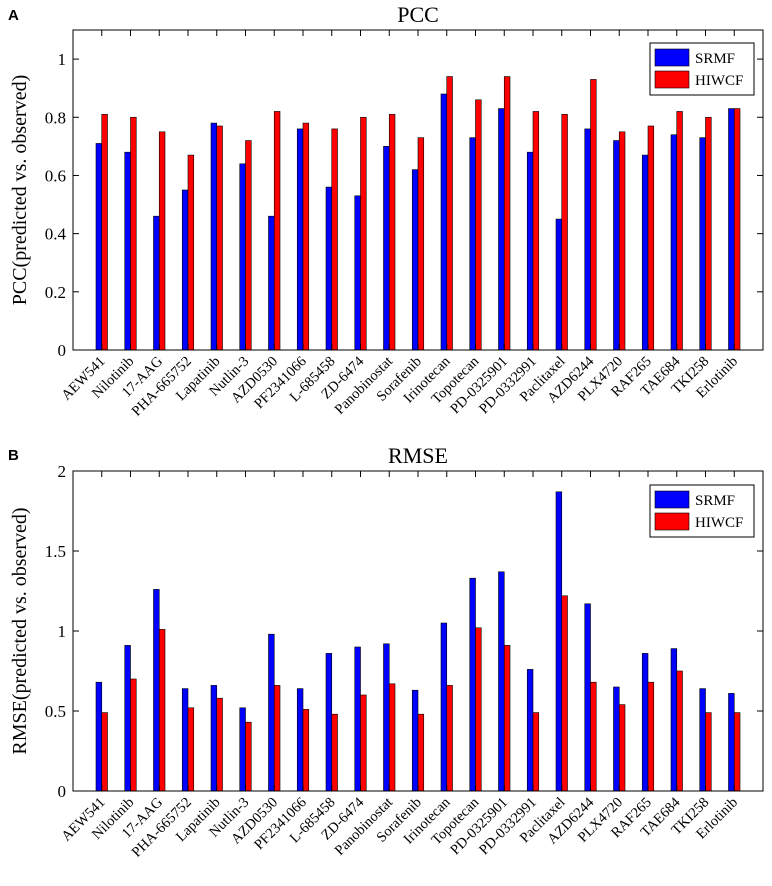 This screenshot has width=772, height=886. Describe the element at coordinates (587, 697) in the screenshot. I see `bar-srmf-azd6244` at that location.